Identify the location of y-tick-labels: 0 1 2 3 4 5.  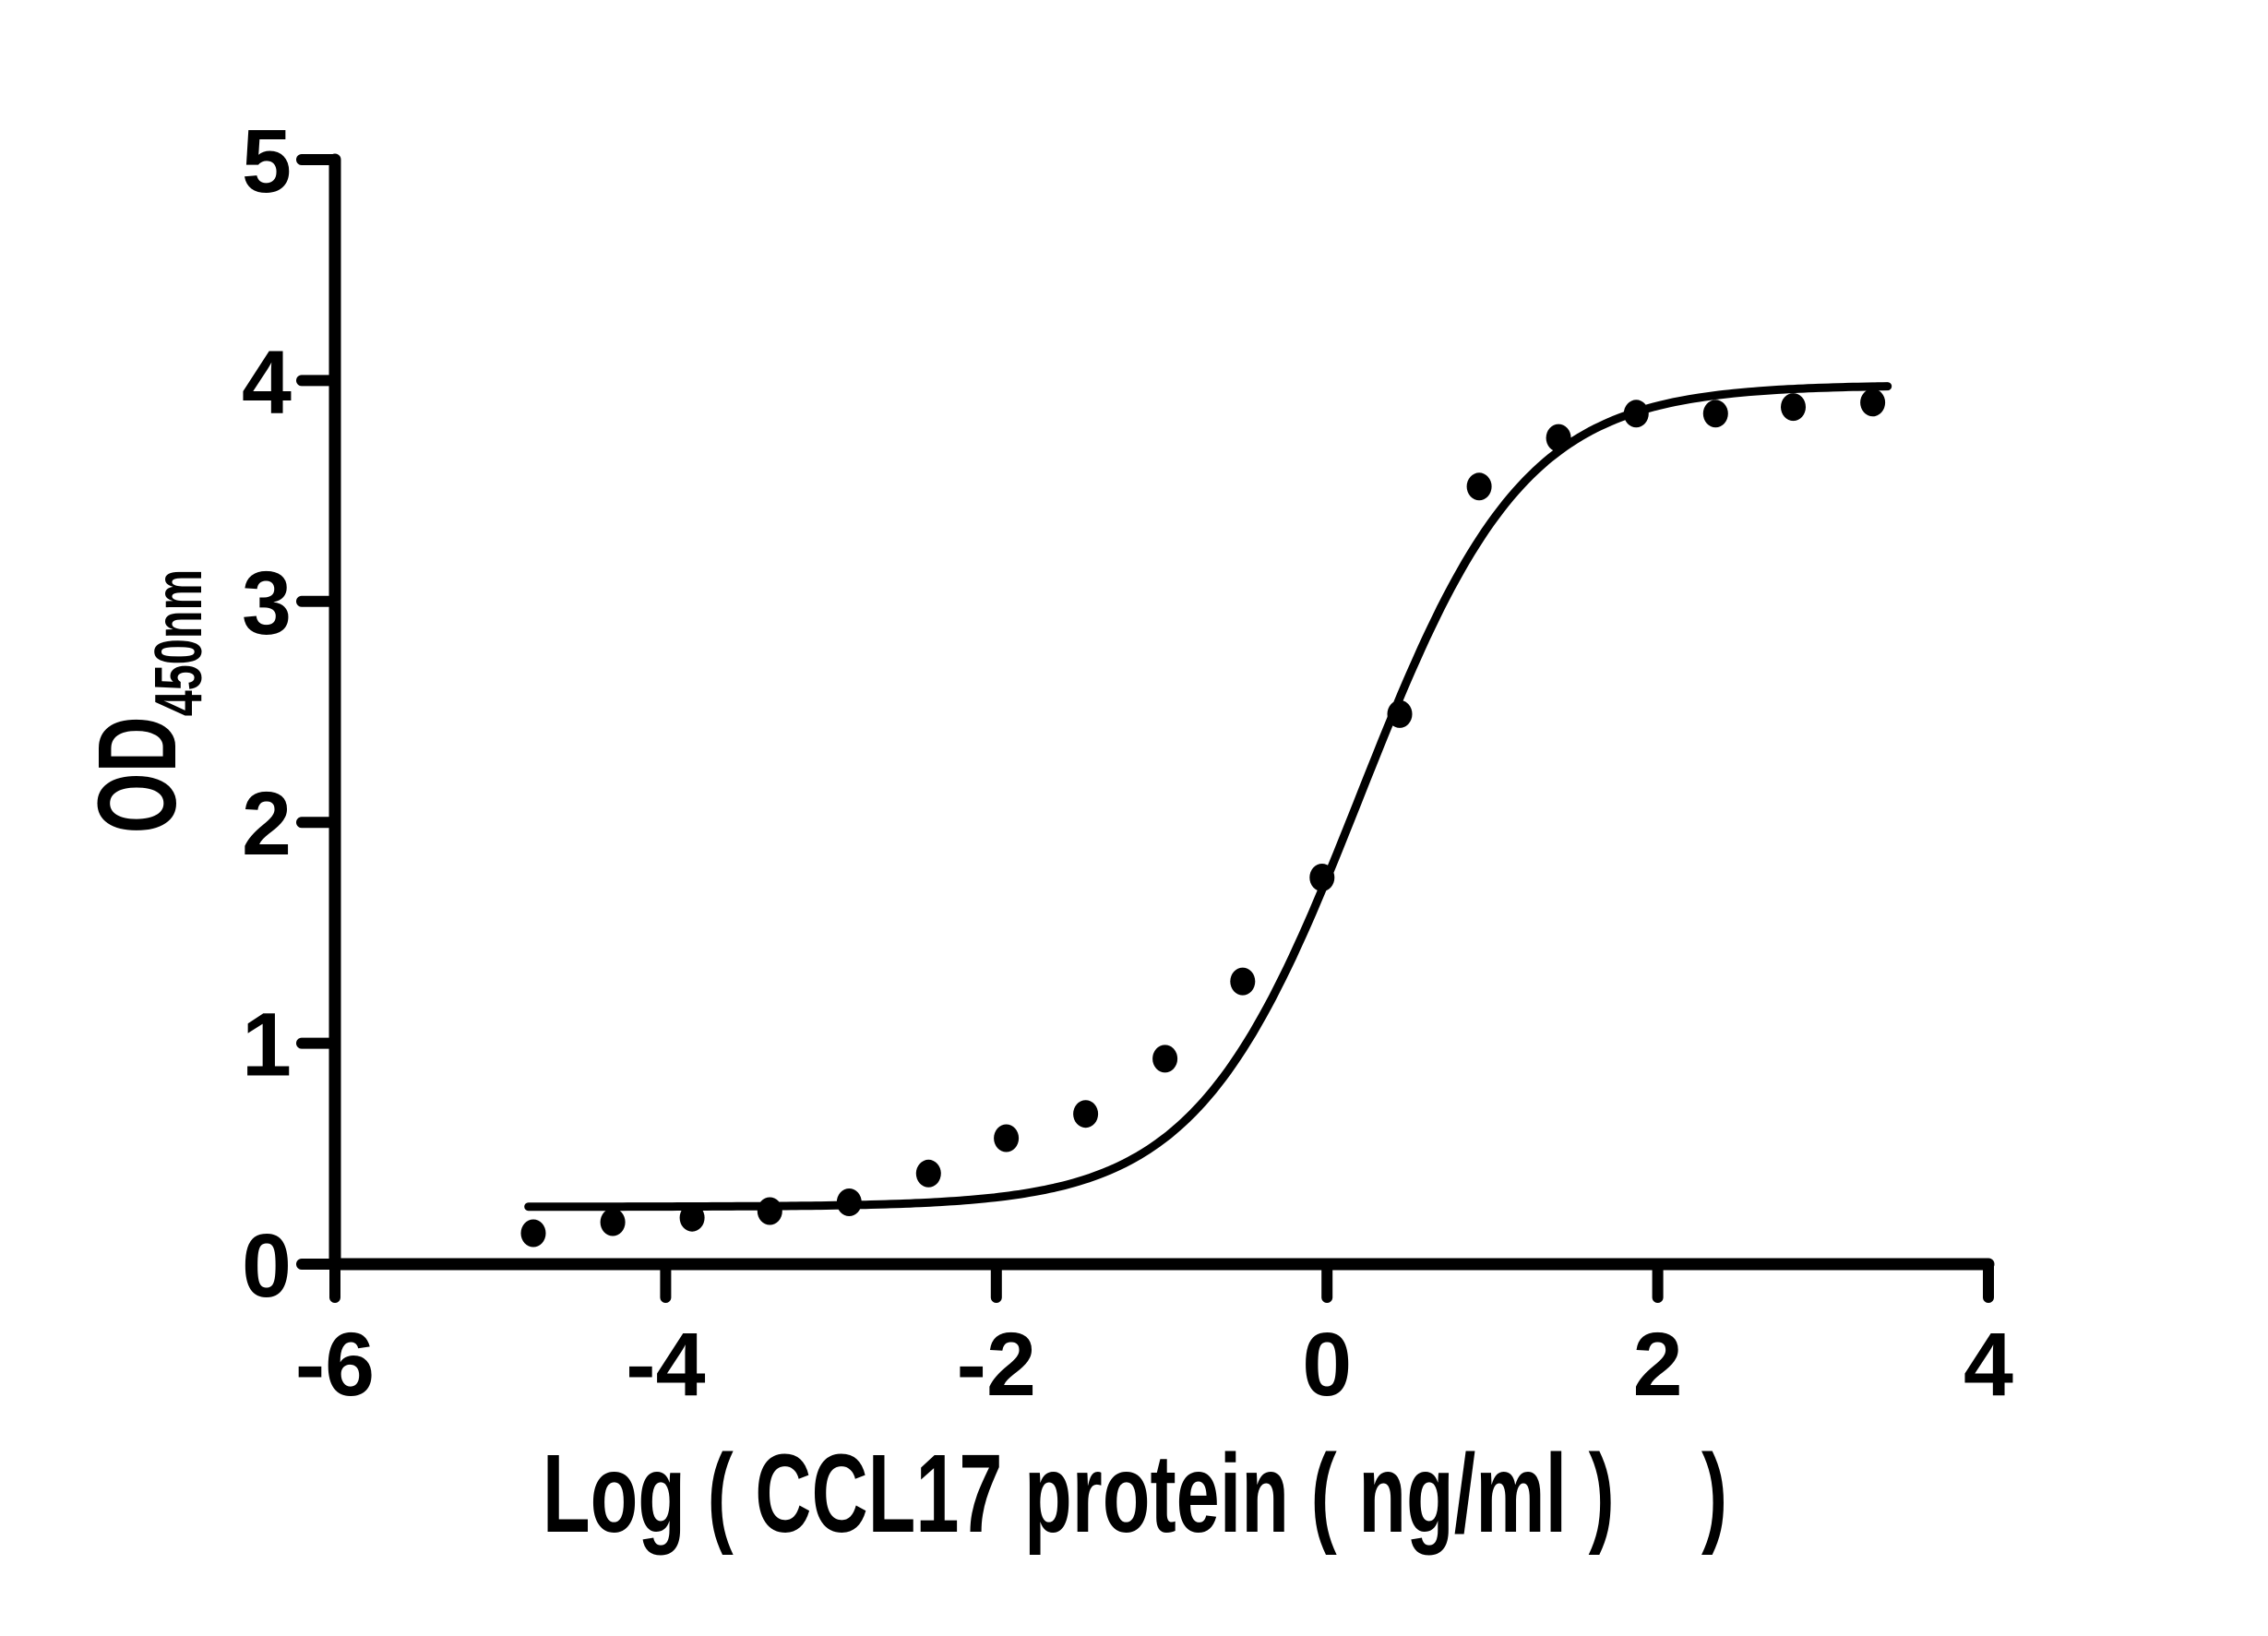
(267, 713).